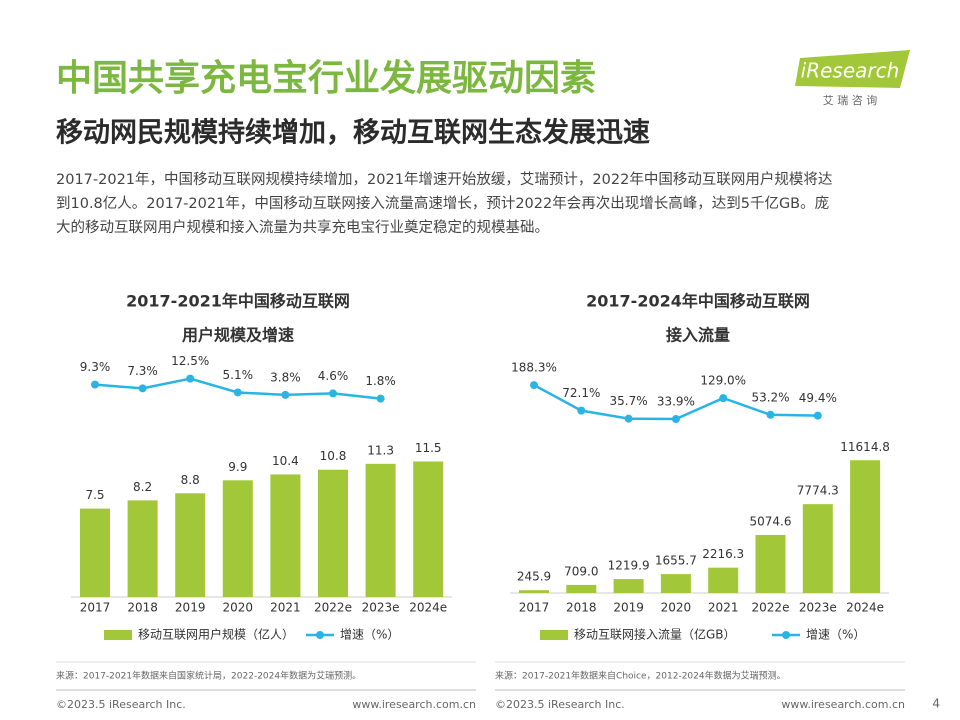  What do you see at coordinates (698, 335) in the screenshot?
I see `chart-title: 接入流量` at bounding box center [698, 335].